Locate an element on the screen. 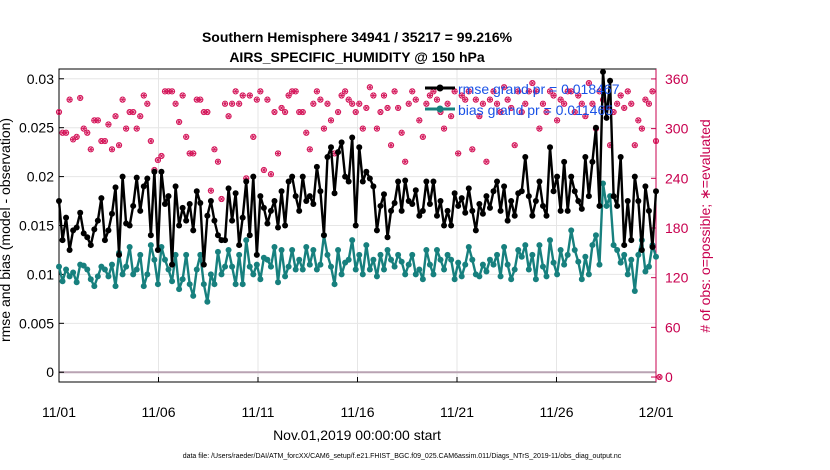  y-left-tick-label: 0.02 is located at coordinates (40, 177).